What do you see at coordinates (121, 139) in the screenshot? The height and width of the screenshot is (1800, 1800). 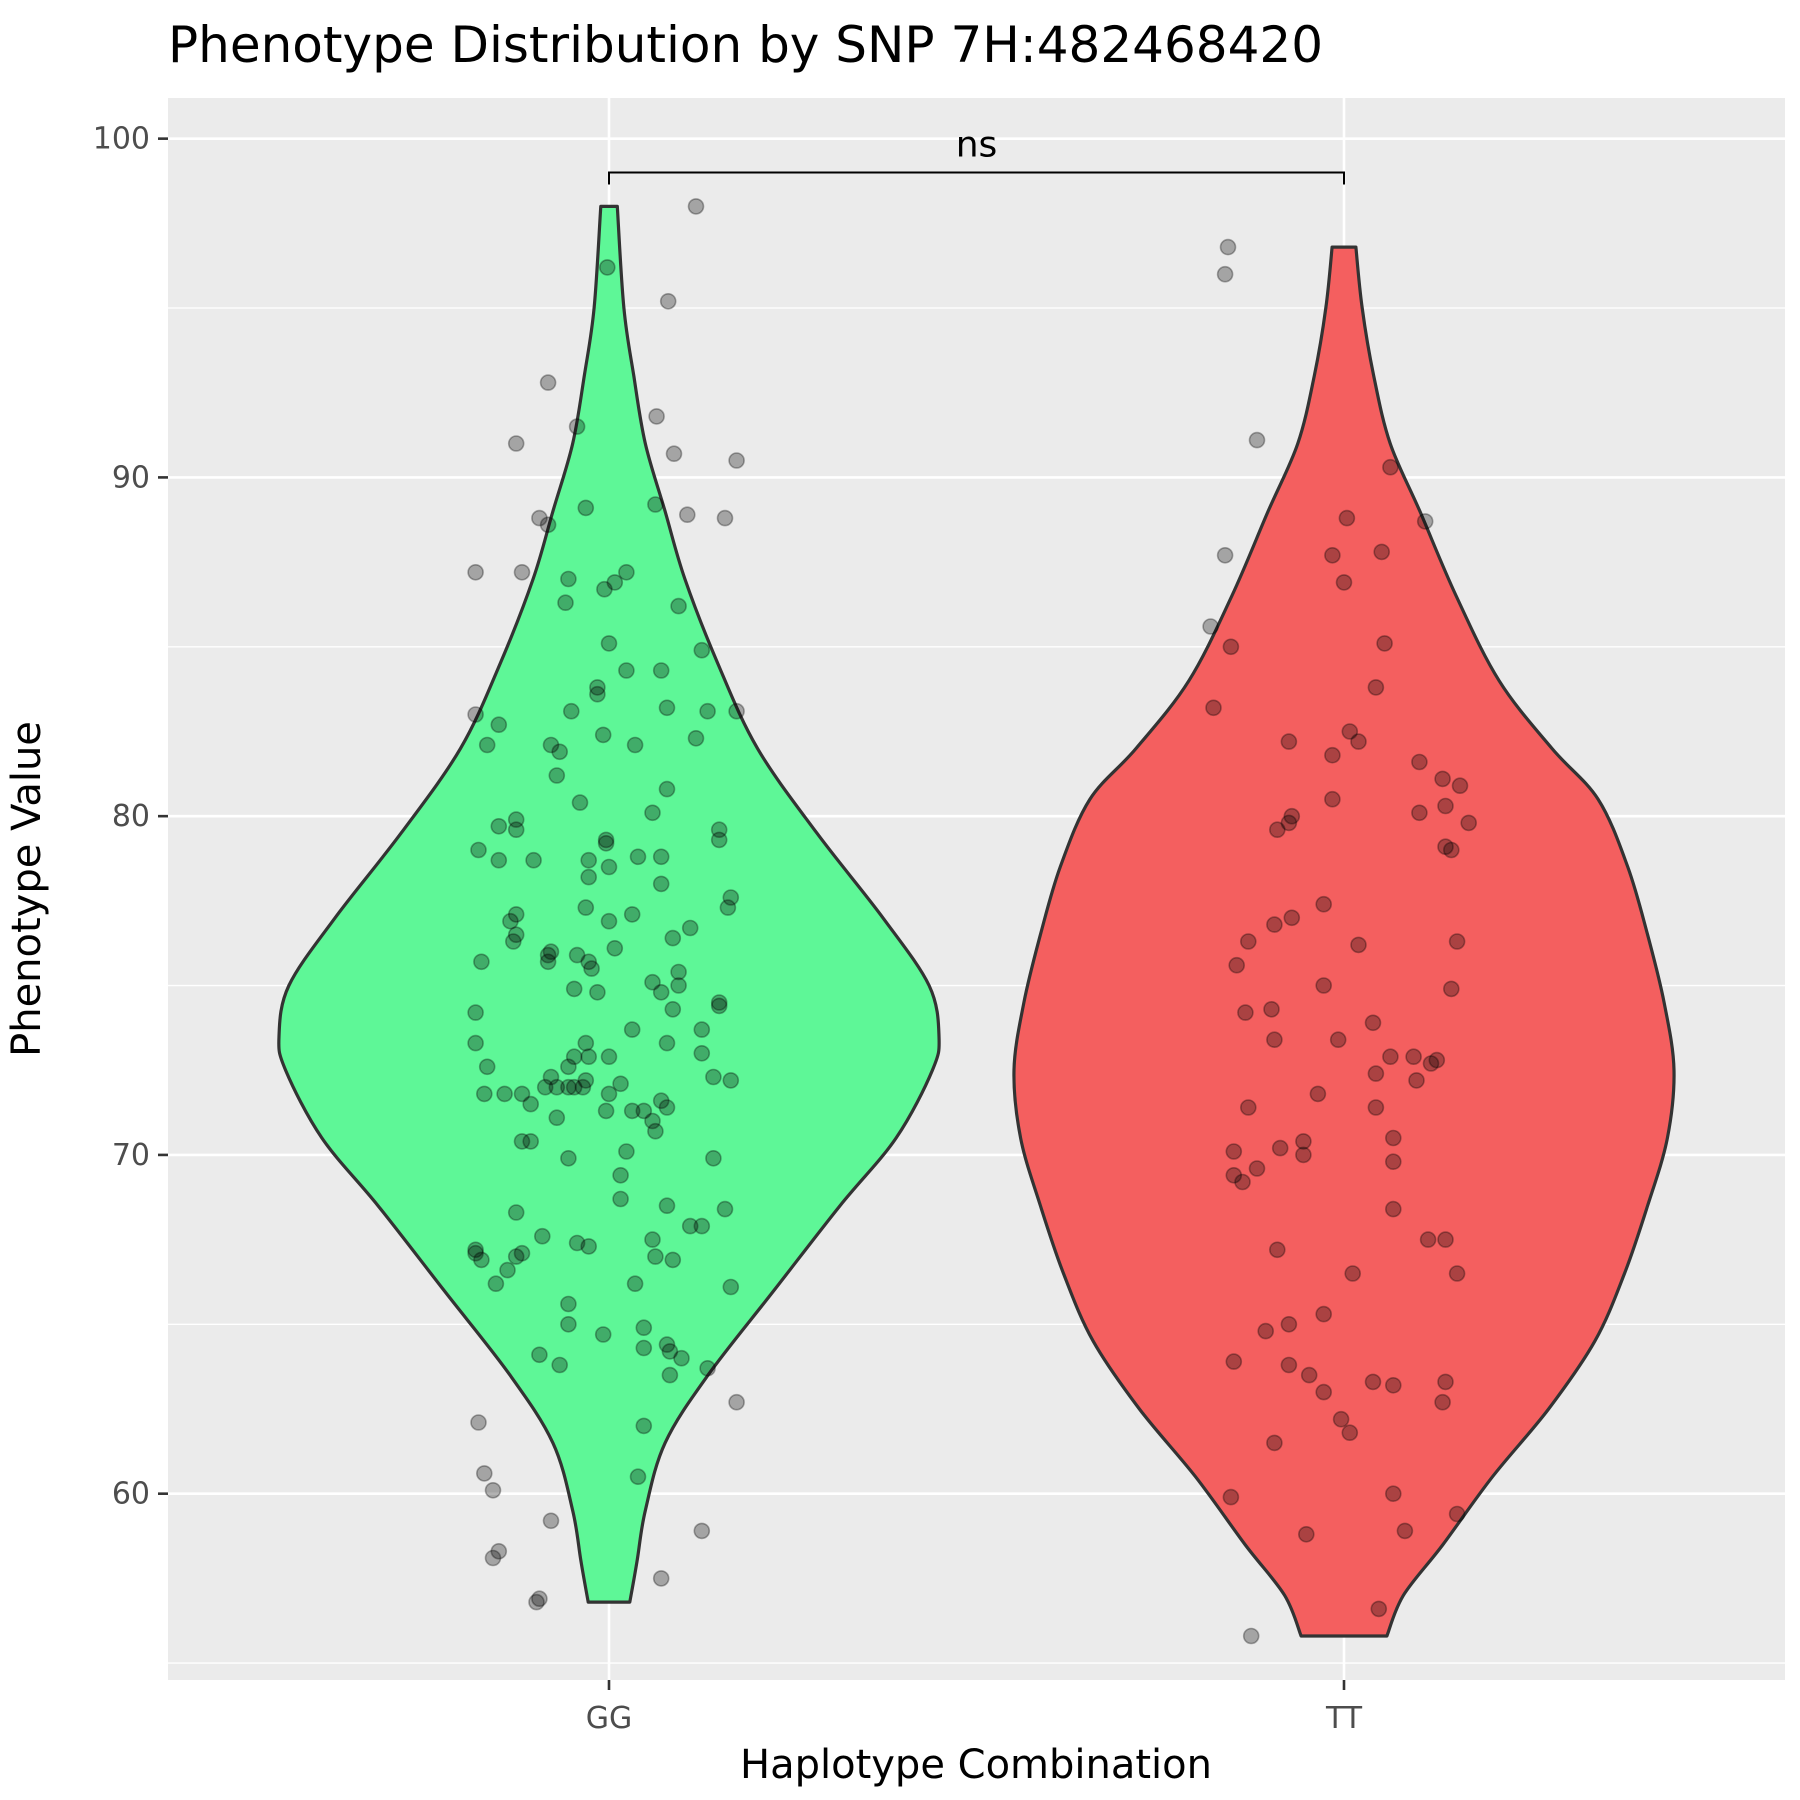 I see `y-tick-label: 100` at bounding box center [121, 139].